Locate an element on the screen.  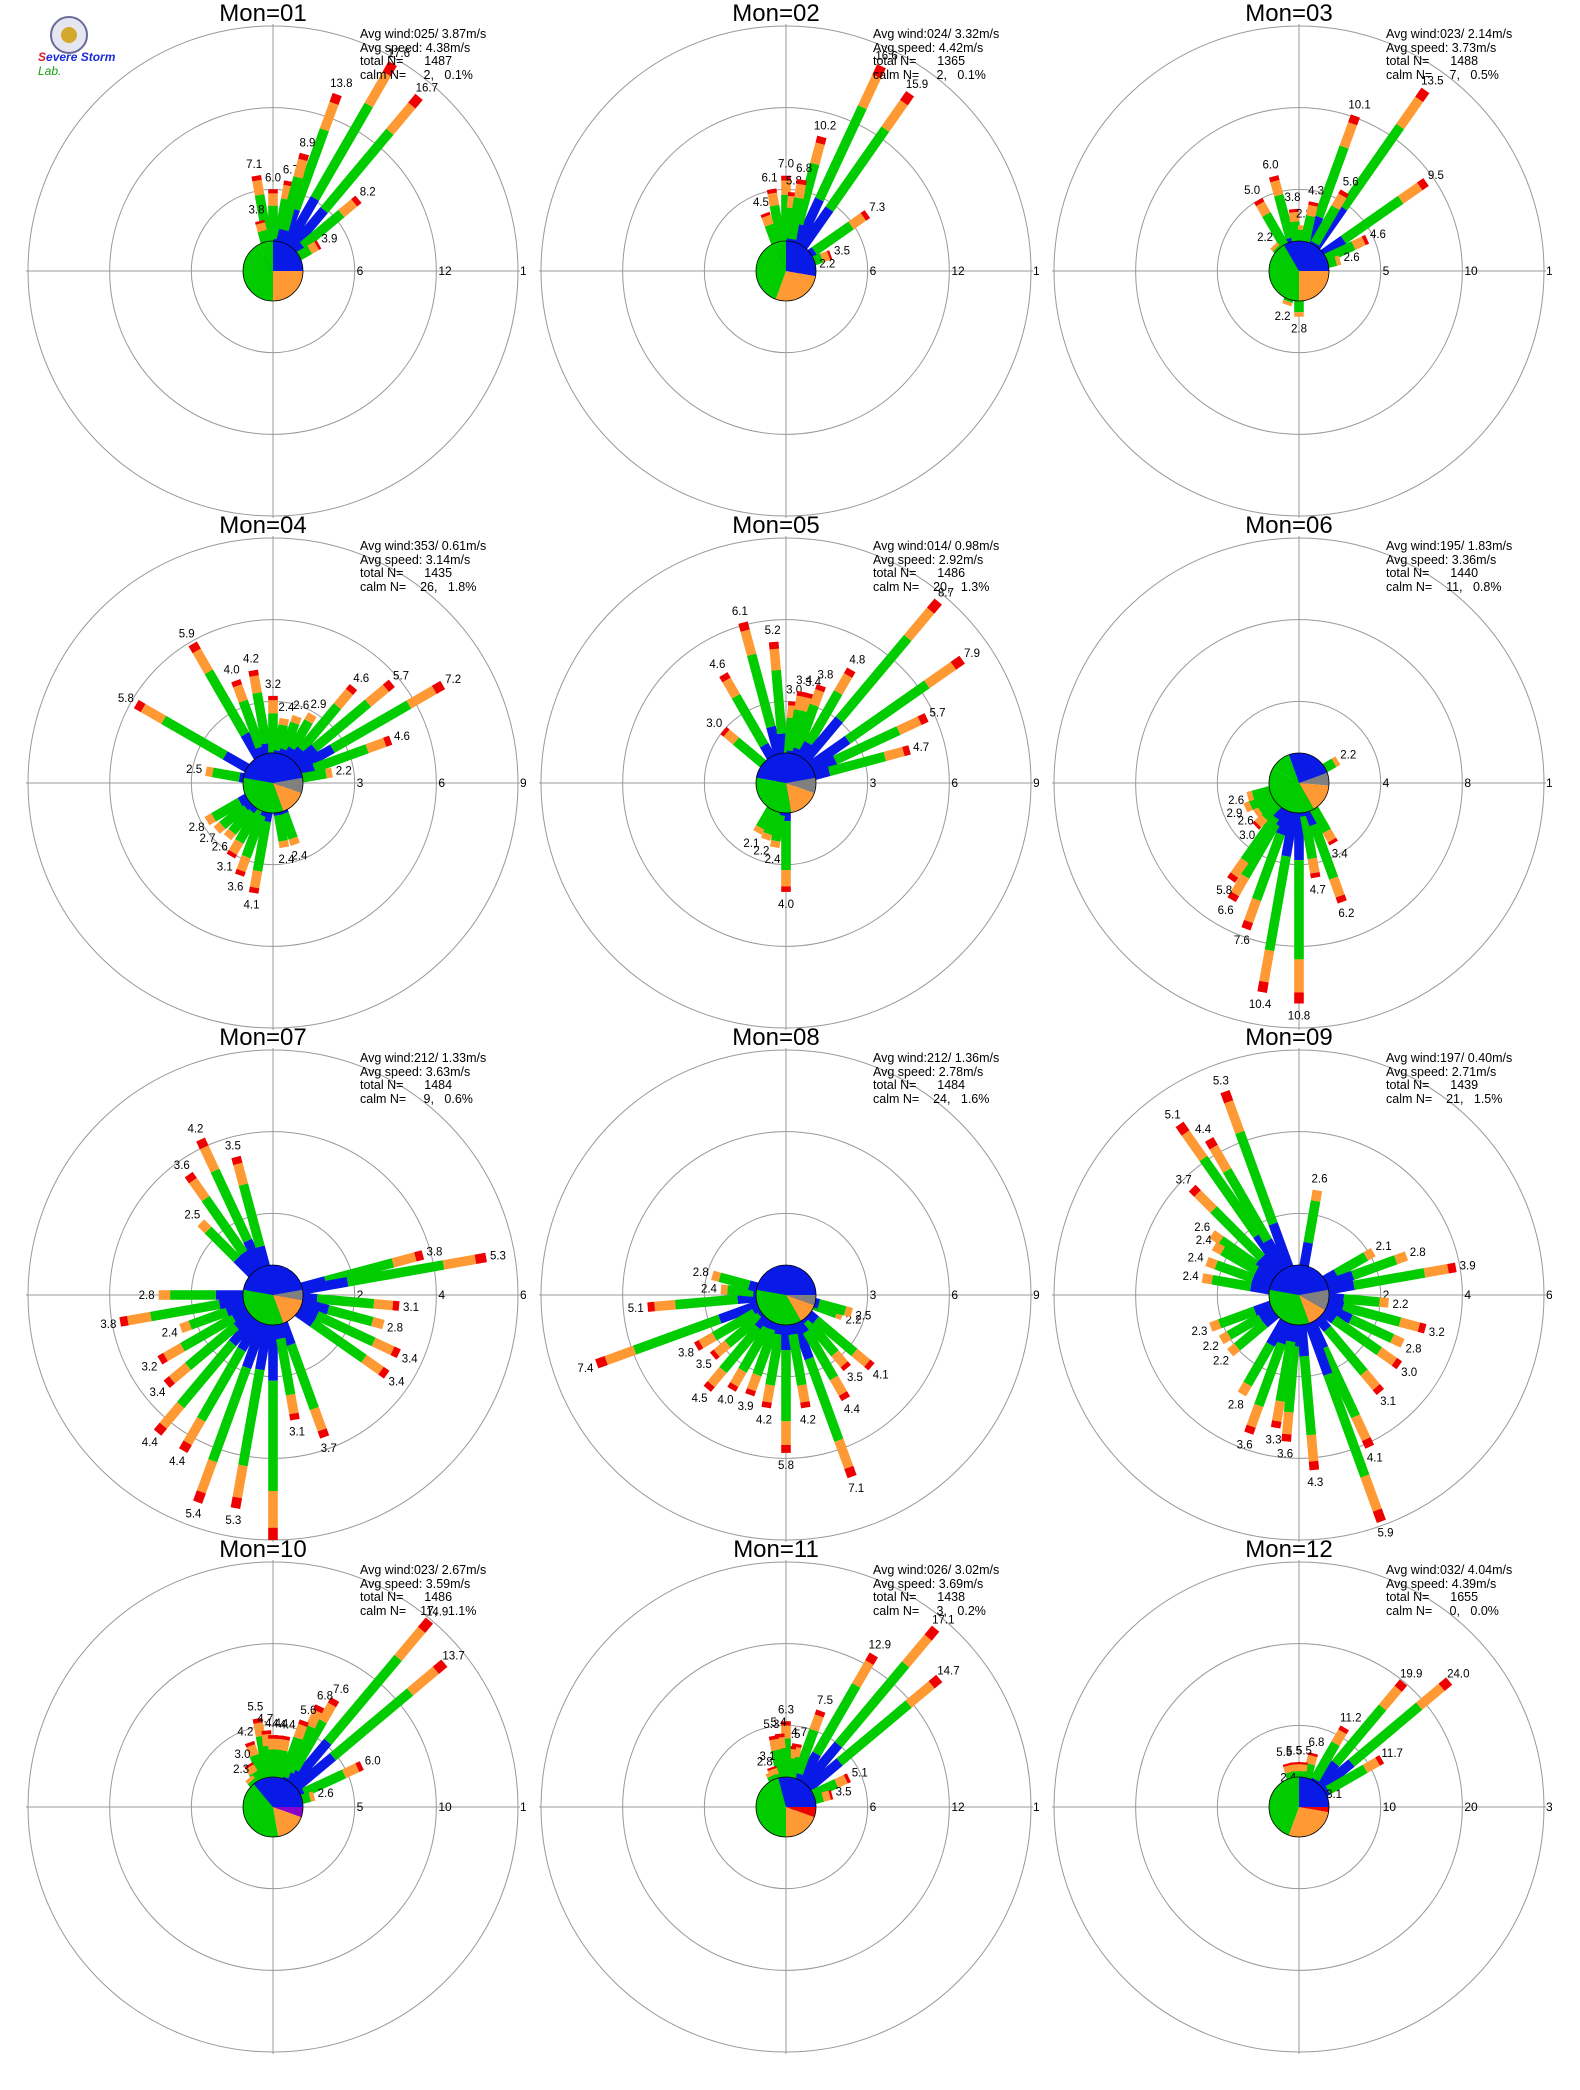
panel-title: Mon=07 is located at coordinates (263, 1037).